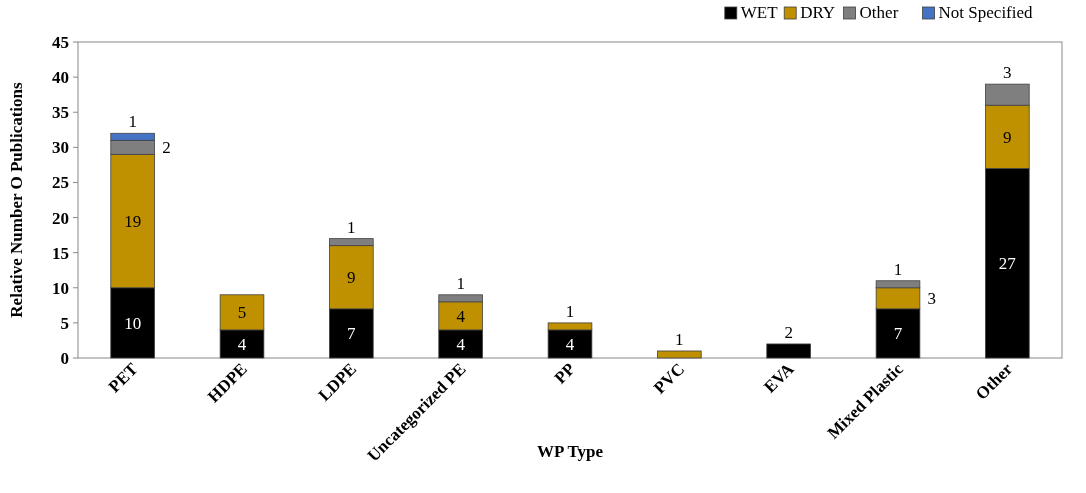 This screenshot has height=493, width=1086. I want to click on y-tick-label: 45, so click(60, 42).